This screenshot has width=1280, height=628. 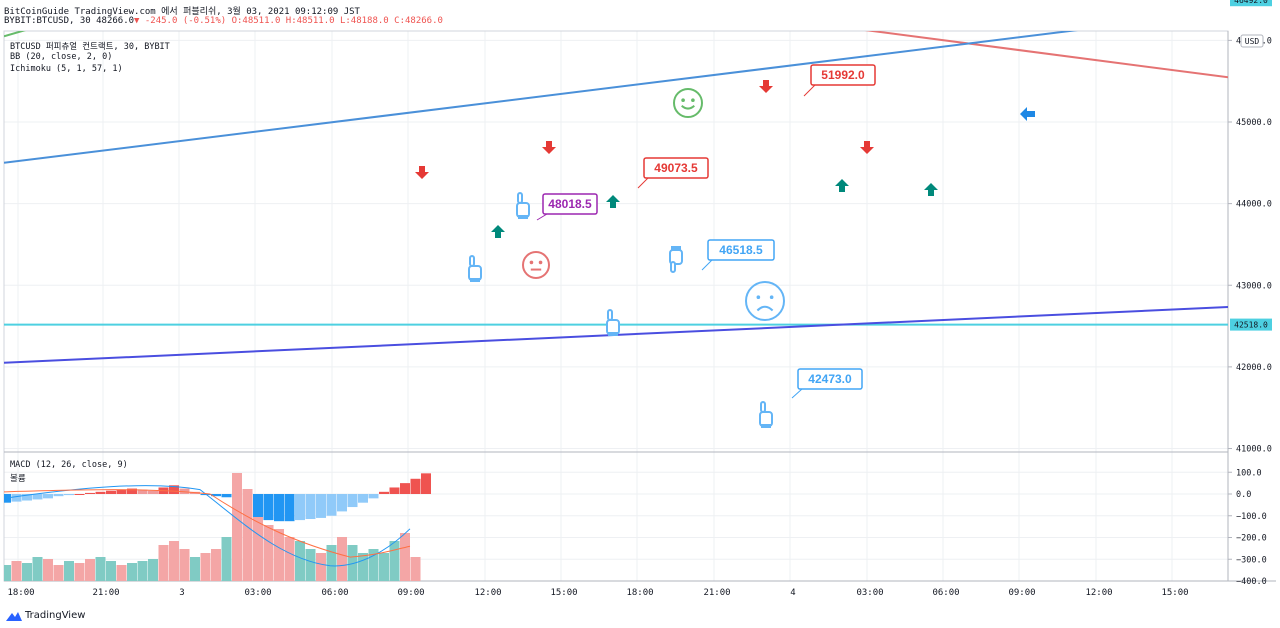 I want to click on currency-box, so click(x=1252, y=41).